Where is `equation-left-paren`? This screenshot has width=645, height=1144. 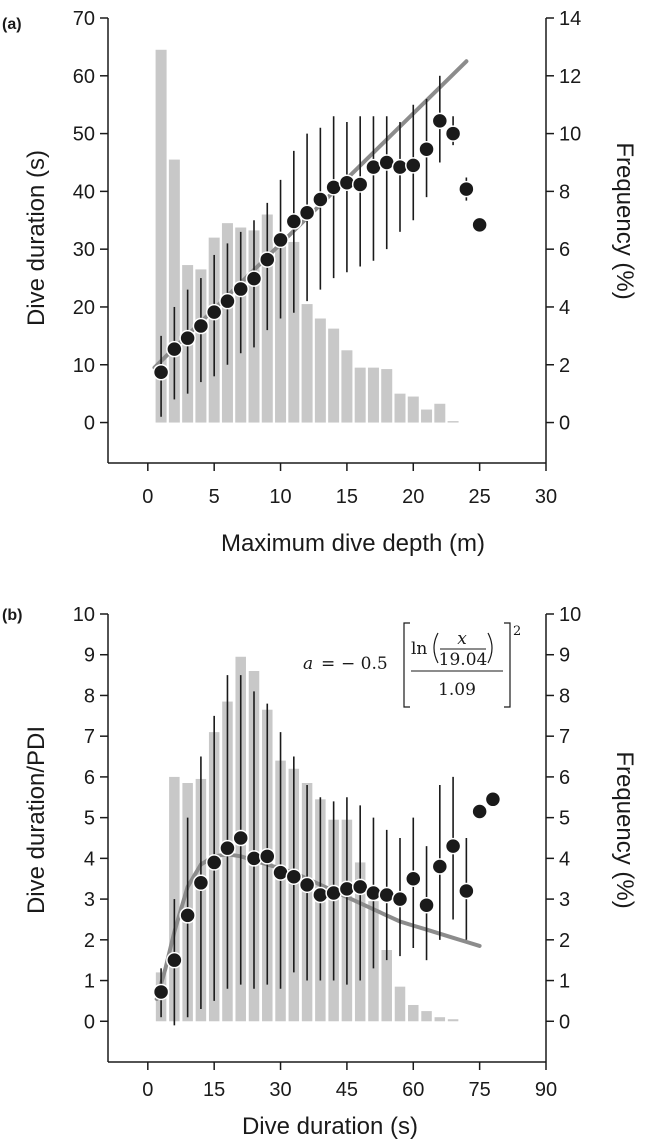 equation-left-paren is located at coordinates (436, 648).